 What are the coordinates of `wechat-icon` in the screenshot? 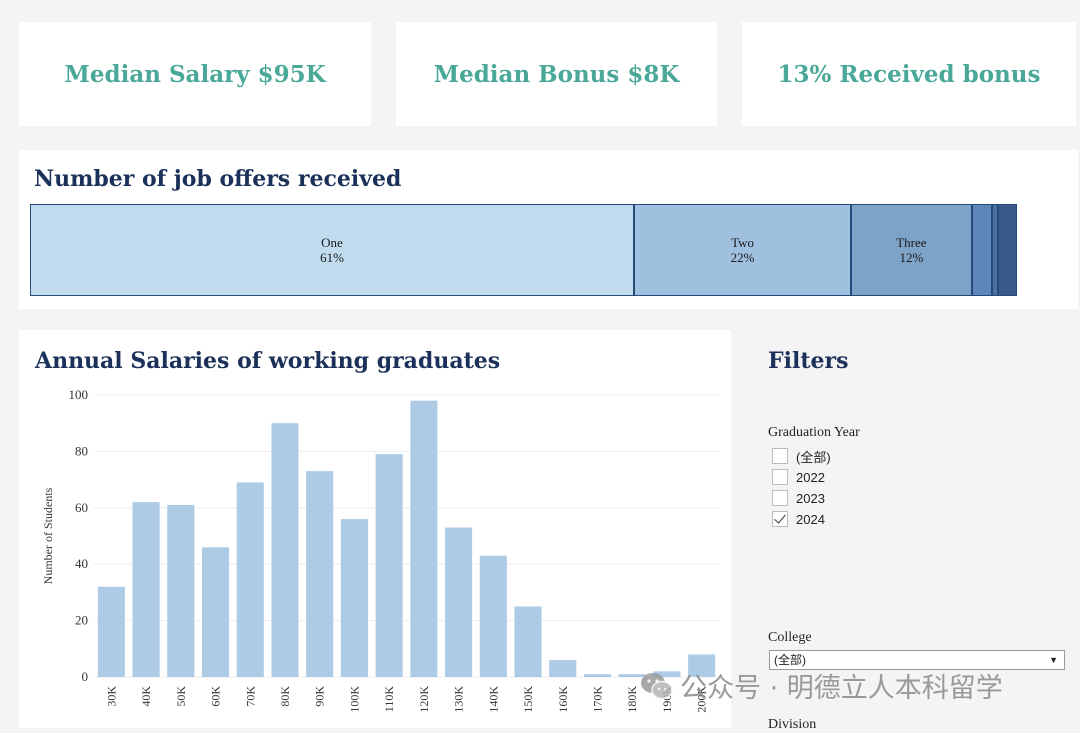 It's located at (657, 686).